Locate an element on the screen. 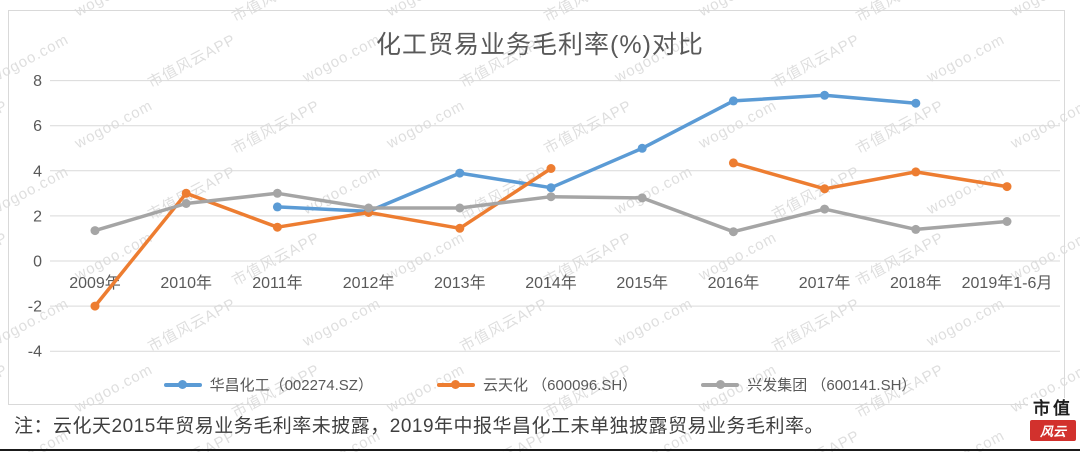  svg-text: 2014年 is located at coordinates (551, 283).